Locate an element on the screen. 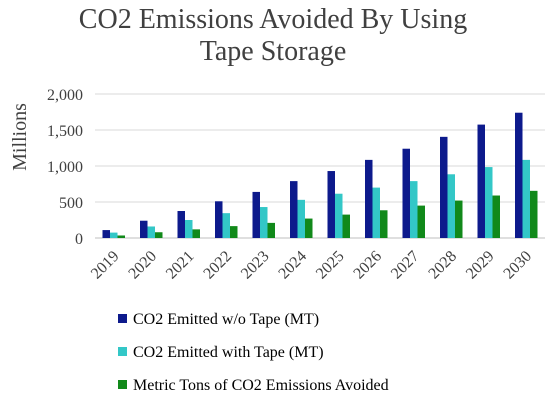 The height and width of the screenshot is (410, 550). y-tick-label: 1,000 is located at coordinates (65, 167).